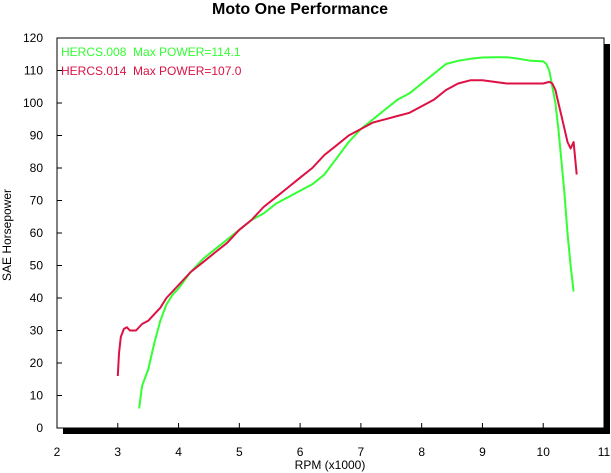  What do you see at coordinates (178, 452) in the screenshot?
I see `x-tick-label: 4` at bounding box center [178, 452].